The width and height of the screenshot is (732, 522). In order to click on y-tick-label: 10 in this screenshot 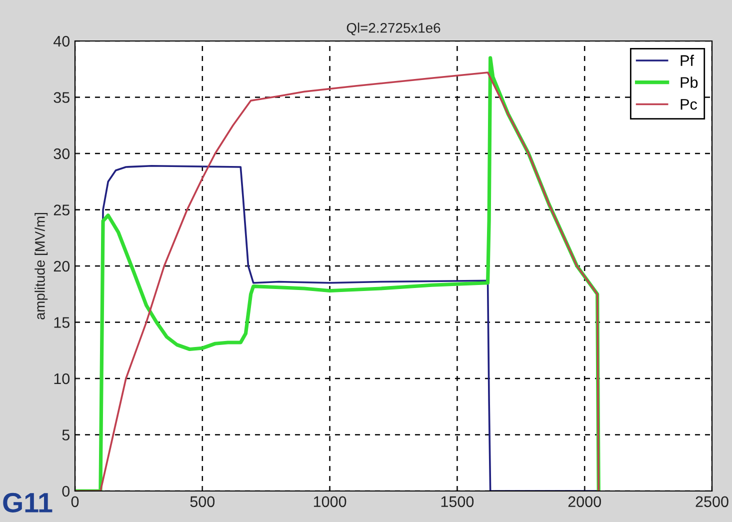, I will do `click(62, 378)`.